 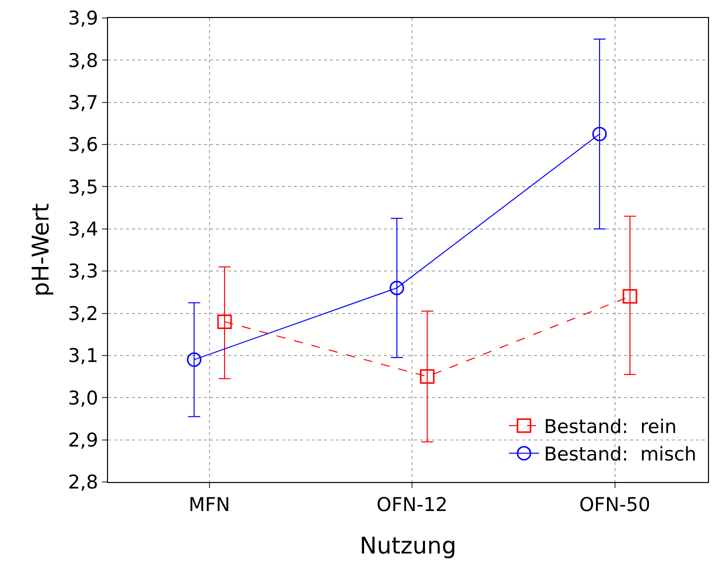 What do you see at coordinates (83, 145) in the screenshot?
I see `y-tick-label: 3,6` at bounding box center [83, 145].